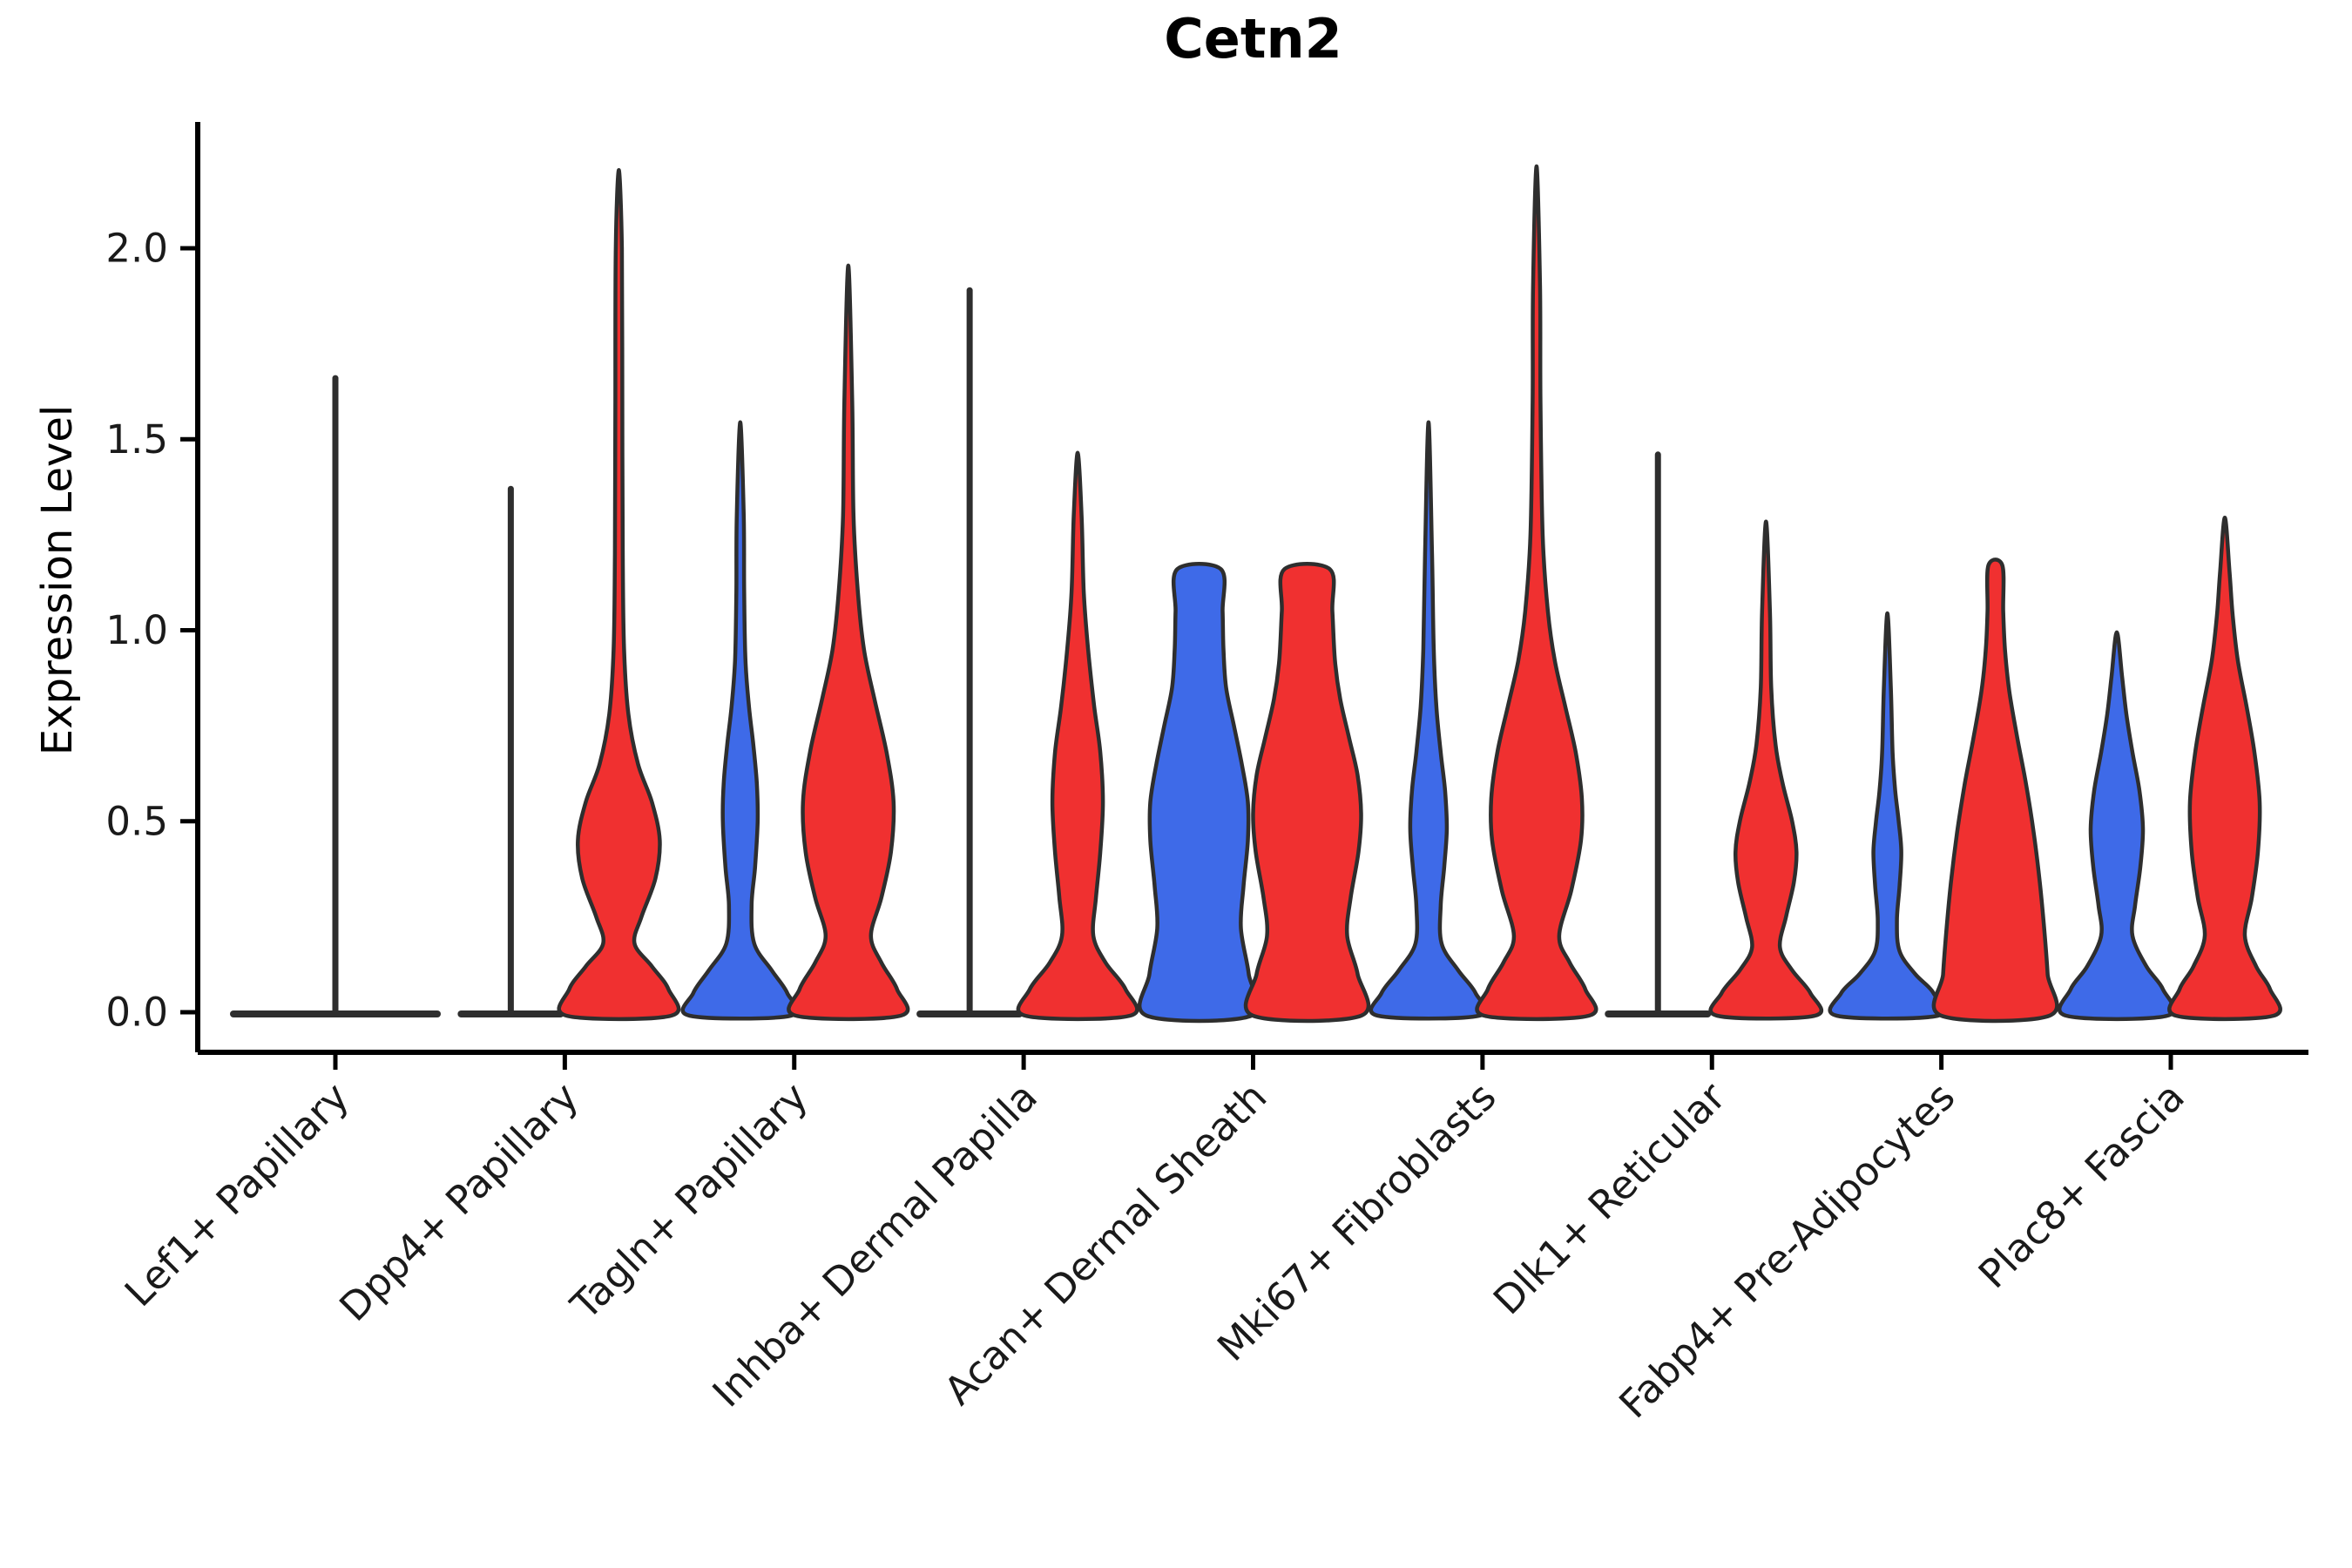  Describe the element at coordinates (1609, 1198) in the screenshot. I see `x-category-label: Dlk1+ Reticular` at that location.